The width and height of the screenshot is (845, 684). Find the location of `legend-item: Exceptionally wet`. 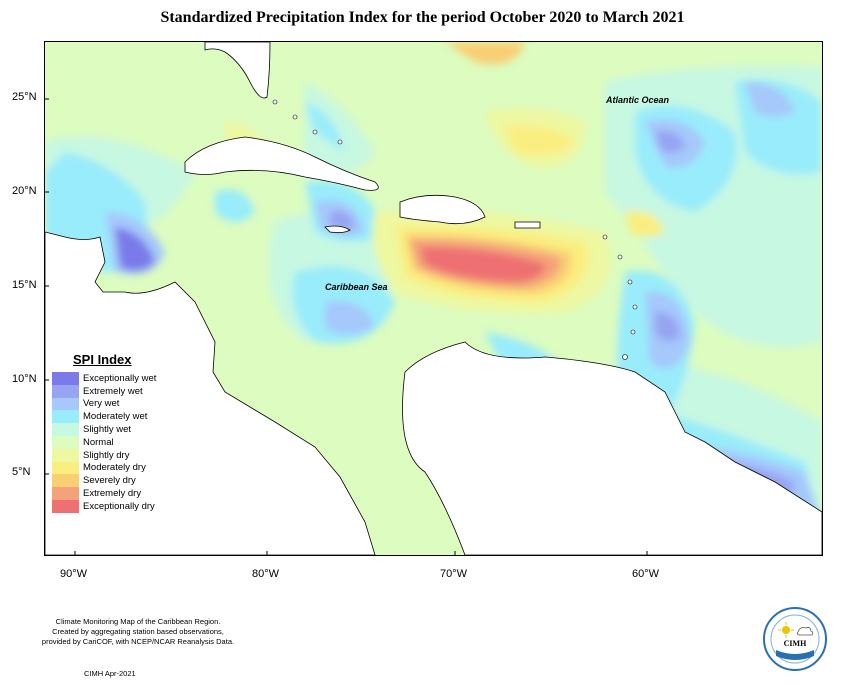

legend-item: Exceptionally wet is located at coordinates (108, 378).